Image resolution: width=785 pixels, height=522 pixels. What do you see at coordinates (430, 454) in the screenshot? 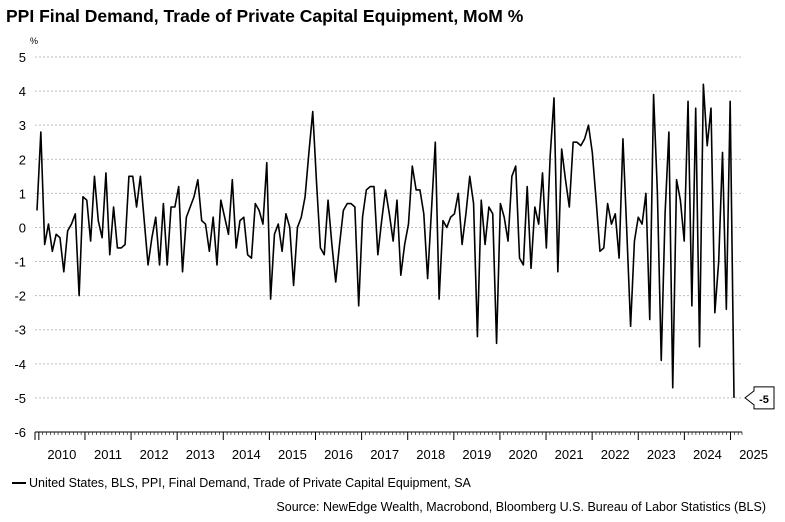
I see `x-tick-label: 2018` at bounding box center [430, 454].